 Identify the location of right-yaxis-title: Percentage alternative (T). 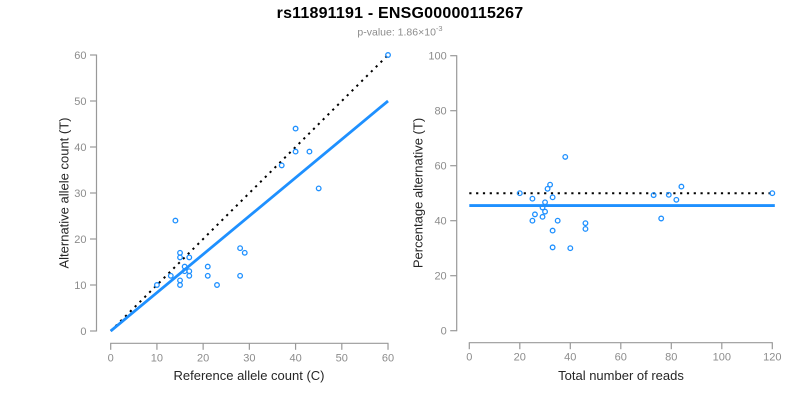
(418, 193).